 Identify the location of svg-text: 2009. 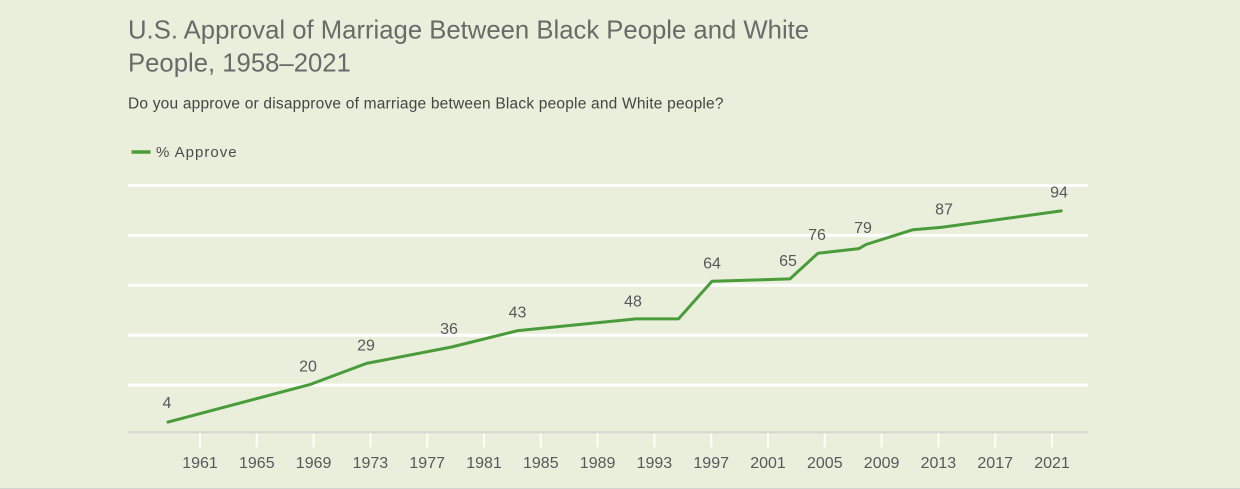
(882, 463).